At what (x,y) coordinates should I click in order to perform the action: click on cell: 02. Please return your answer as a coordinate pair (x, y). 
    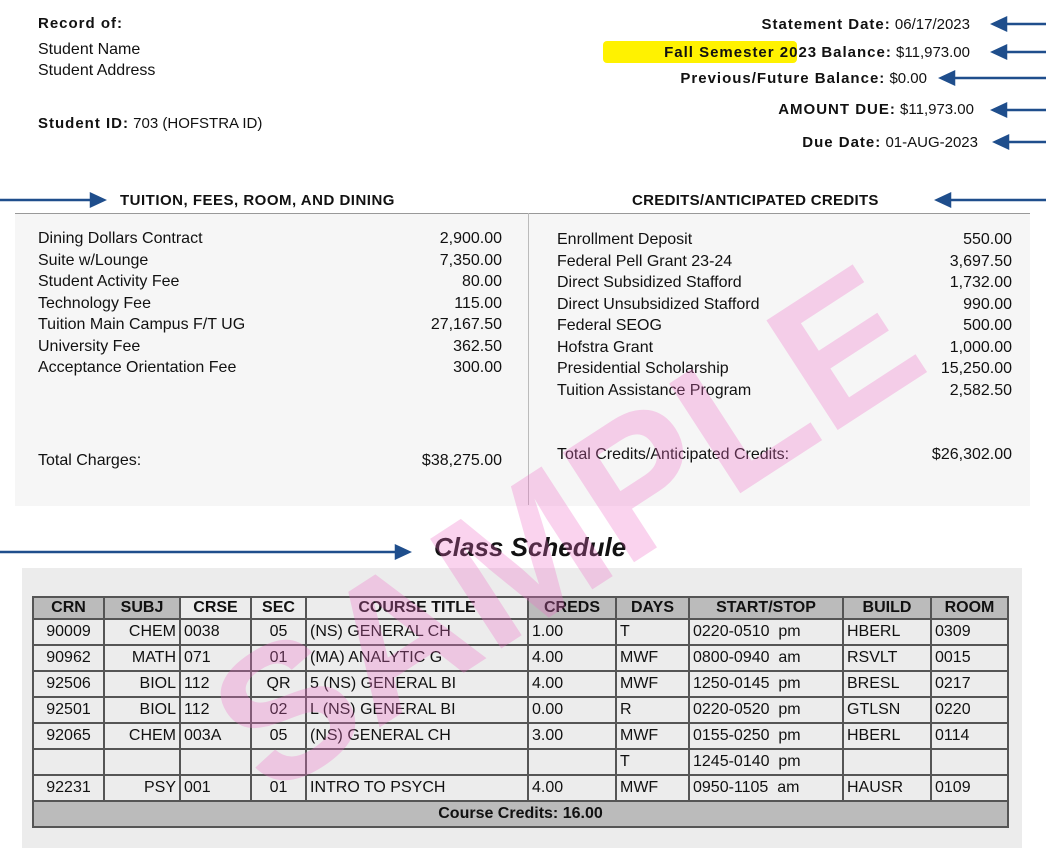
    Looking at the image, I should click on (278, 710).